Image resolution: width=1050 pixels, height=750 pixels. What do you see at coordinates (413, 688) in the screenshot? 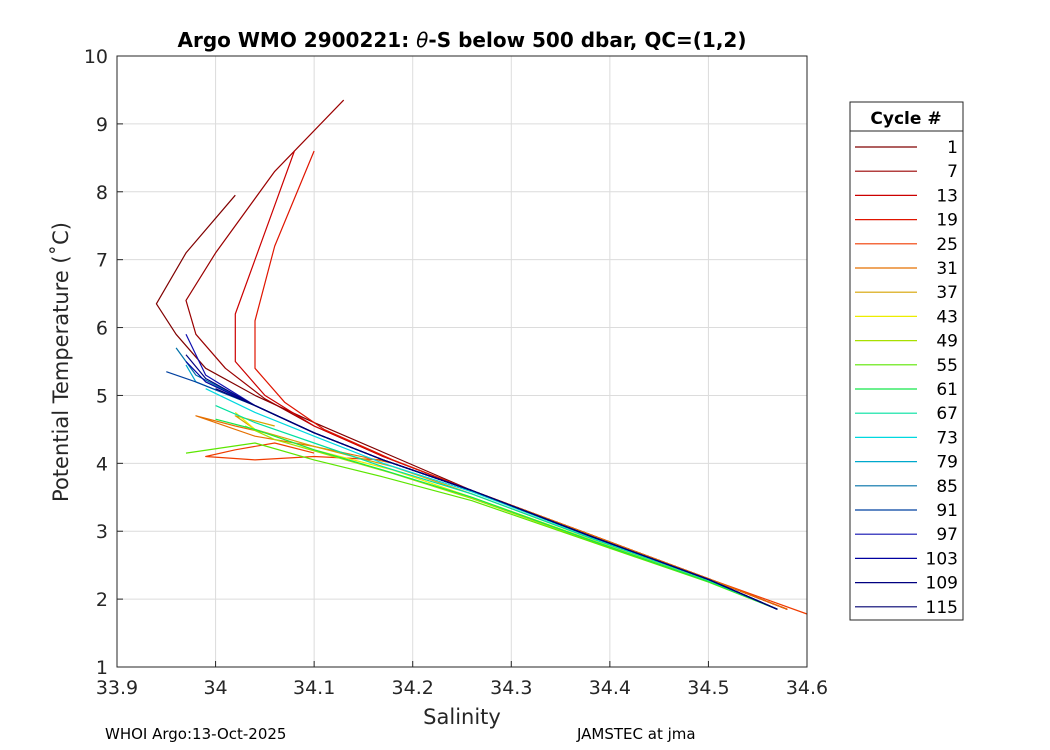
I see `x-tick-label: 34.2` at bounding box center [413, 688].